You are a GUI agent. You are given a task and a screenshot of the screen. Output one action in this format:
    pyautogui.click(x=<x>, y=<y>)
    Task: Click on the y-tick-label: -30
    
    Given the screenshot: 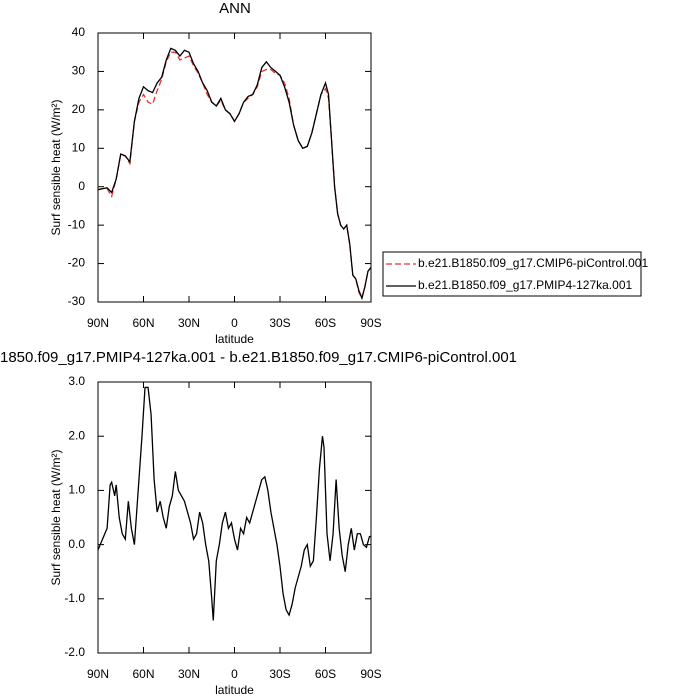 What is the action you would take?
    pyautogui.click(x=77, y=301)
    